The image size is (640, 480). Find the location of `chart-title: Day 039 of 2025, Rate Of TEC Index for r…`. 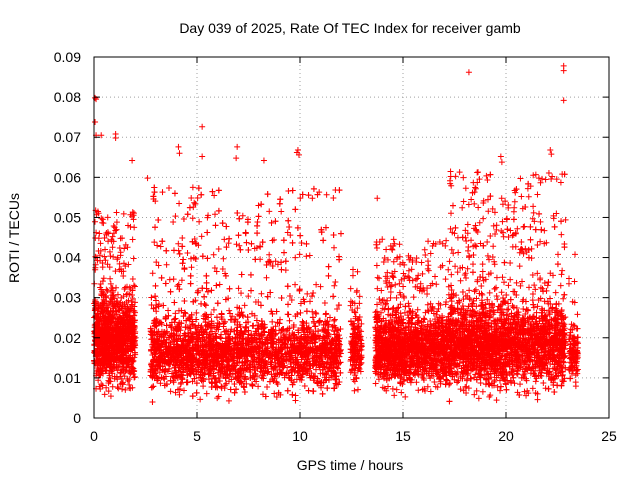

chart-title: Day 039 of 2025, Rate Of TEC Index for r… is located at coordinates (350, 28).